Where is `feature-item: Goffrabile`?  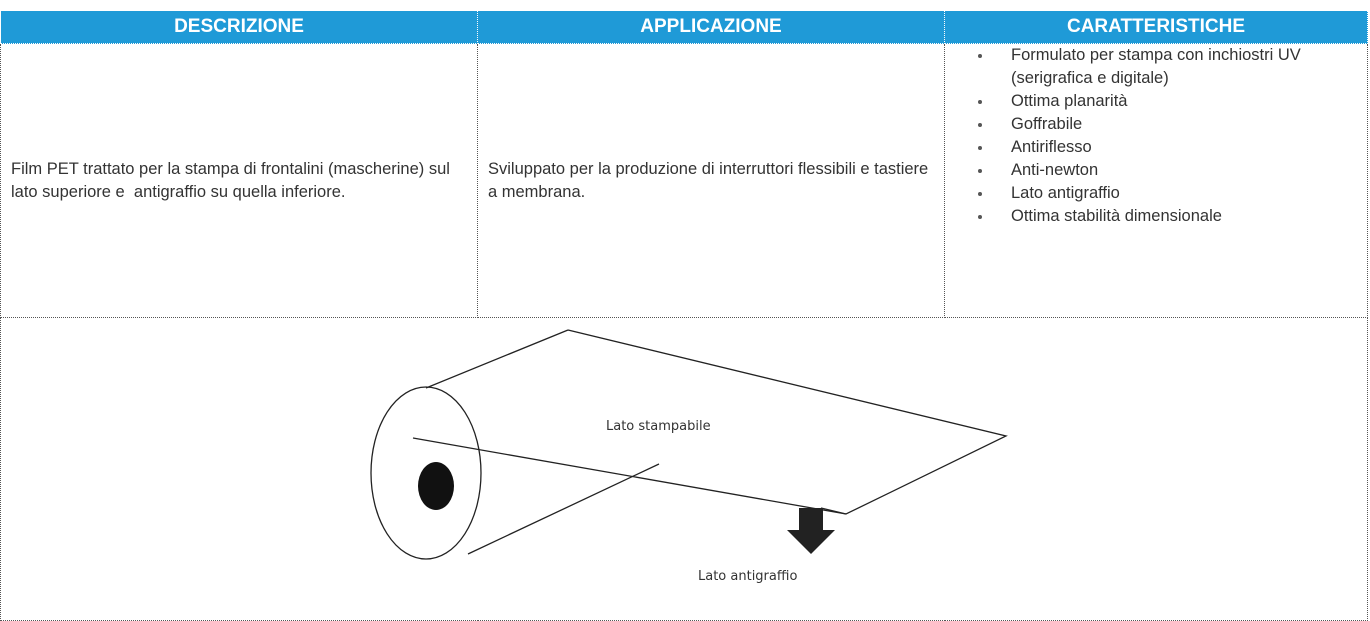 feature-item: Goffrabile is located at coordinates (1175, 124).